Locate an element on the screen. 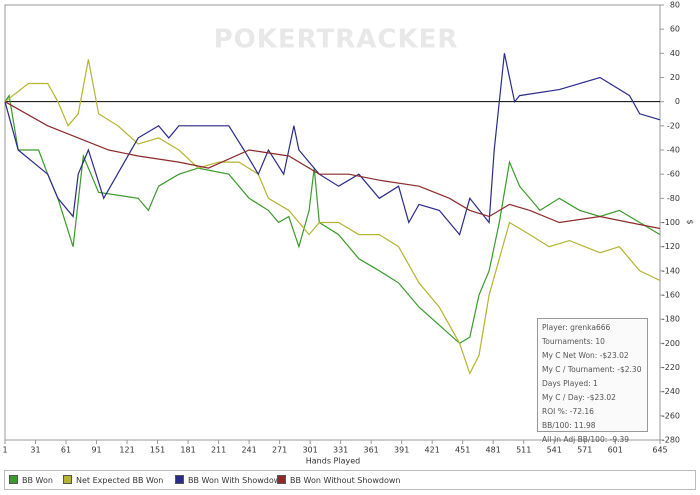  y-tick-label: 20 is located at coordinates (675, 77).